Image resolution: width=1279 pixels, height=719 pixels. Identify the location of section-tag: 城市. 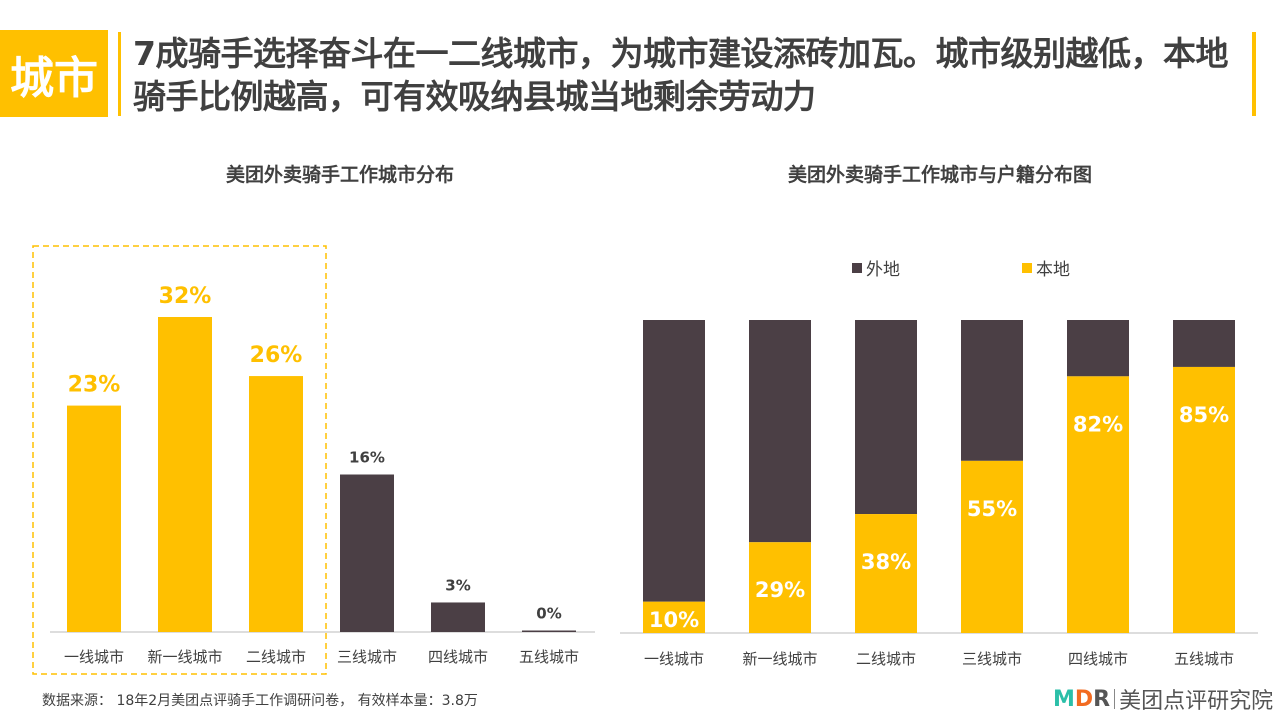
(54, 73).